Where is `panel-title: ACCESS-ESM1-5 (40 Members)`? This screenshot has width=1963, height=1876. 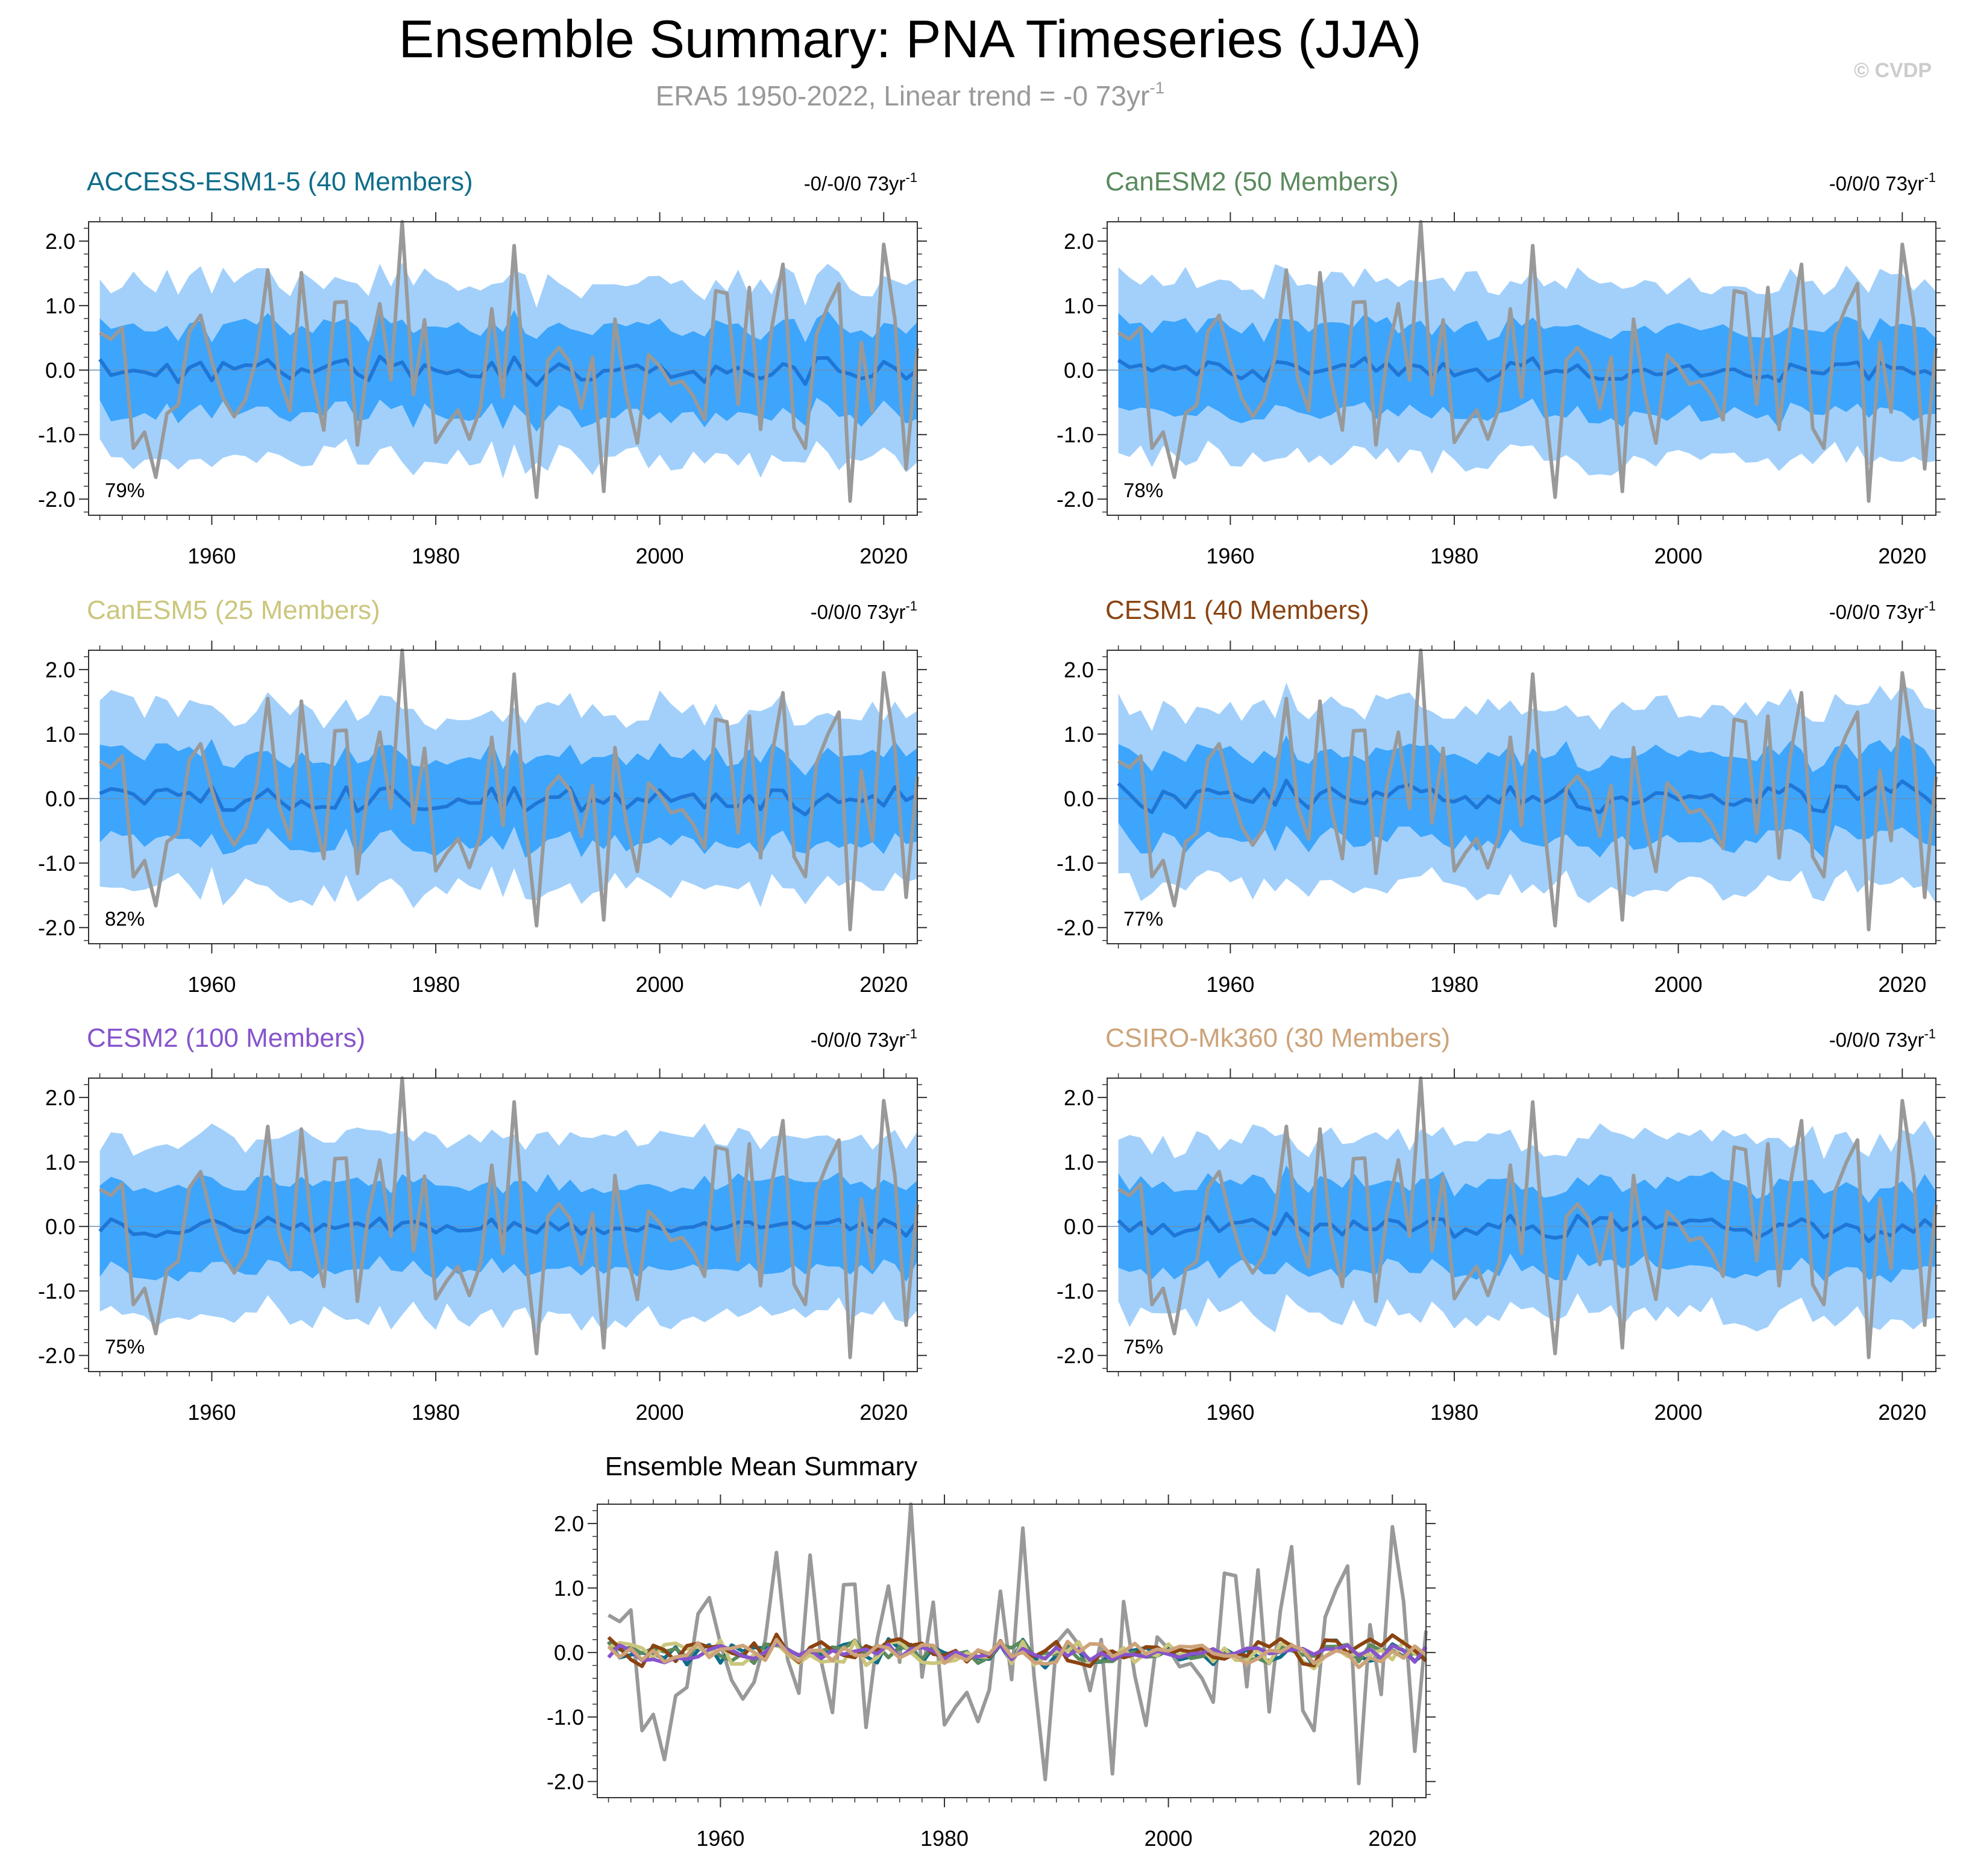
panel-title: ACCESS-ESM1-5 (40 Members) is located at coordinates (280, 181).